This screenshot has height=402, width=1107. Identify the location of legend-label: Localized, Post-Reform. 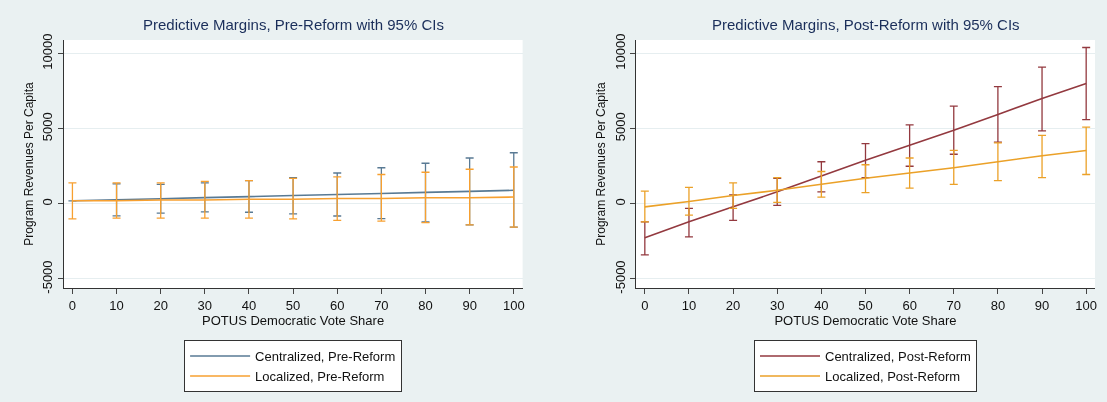
(893, 376).